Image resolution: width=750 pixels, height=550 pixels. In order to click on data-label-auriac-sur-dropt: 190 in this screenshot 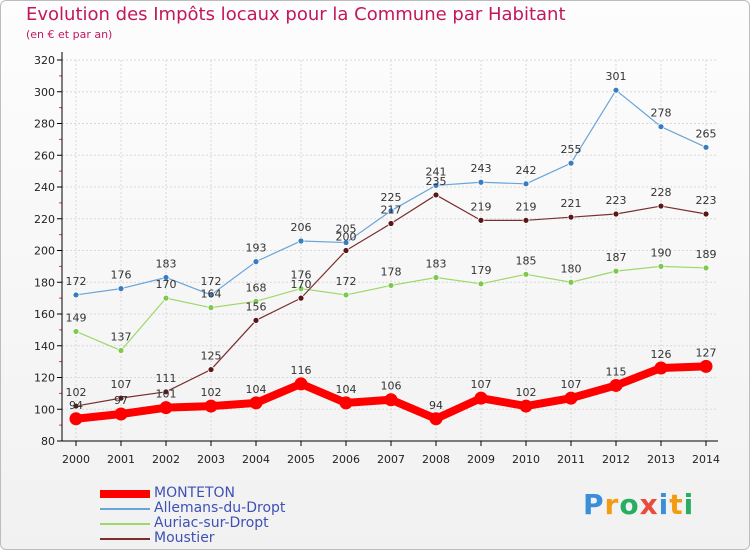, I will do `click(661, 252)`.